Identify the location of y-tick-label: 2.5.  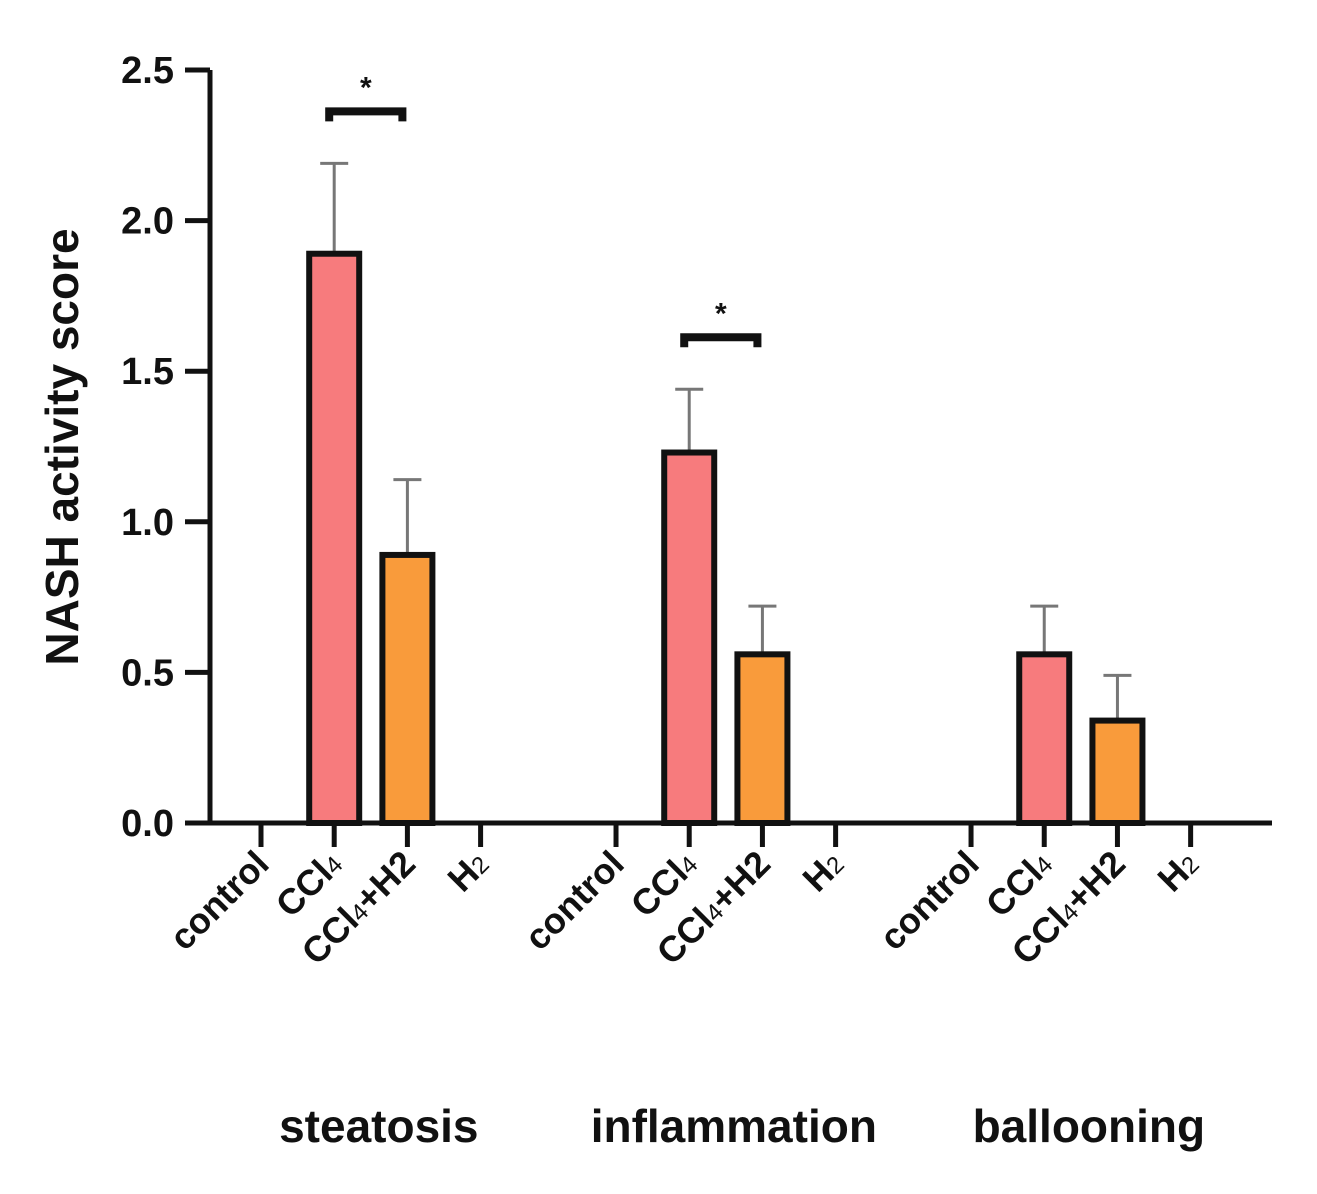
(147, 71).